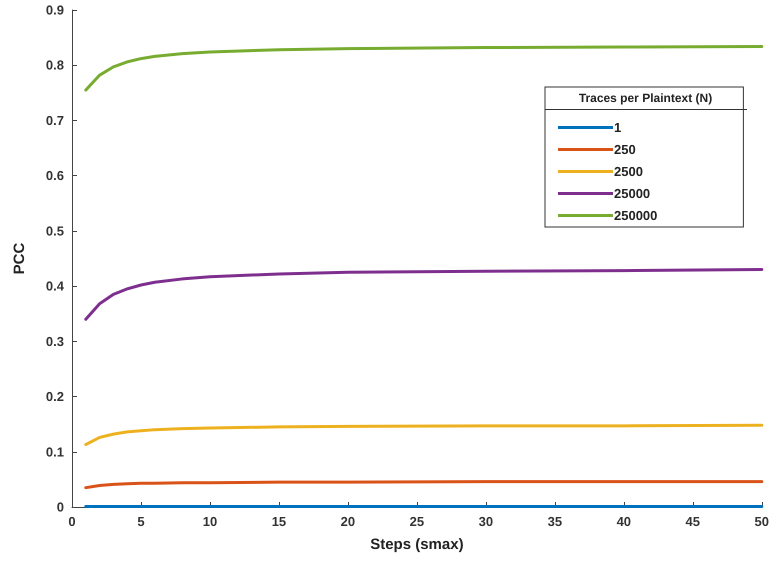  What do you see at coordinates (279, 521) in the screenshot?
I see `x-tick-label: 15` at bounding box center [279, 521].